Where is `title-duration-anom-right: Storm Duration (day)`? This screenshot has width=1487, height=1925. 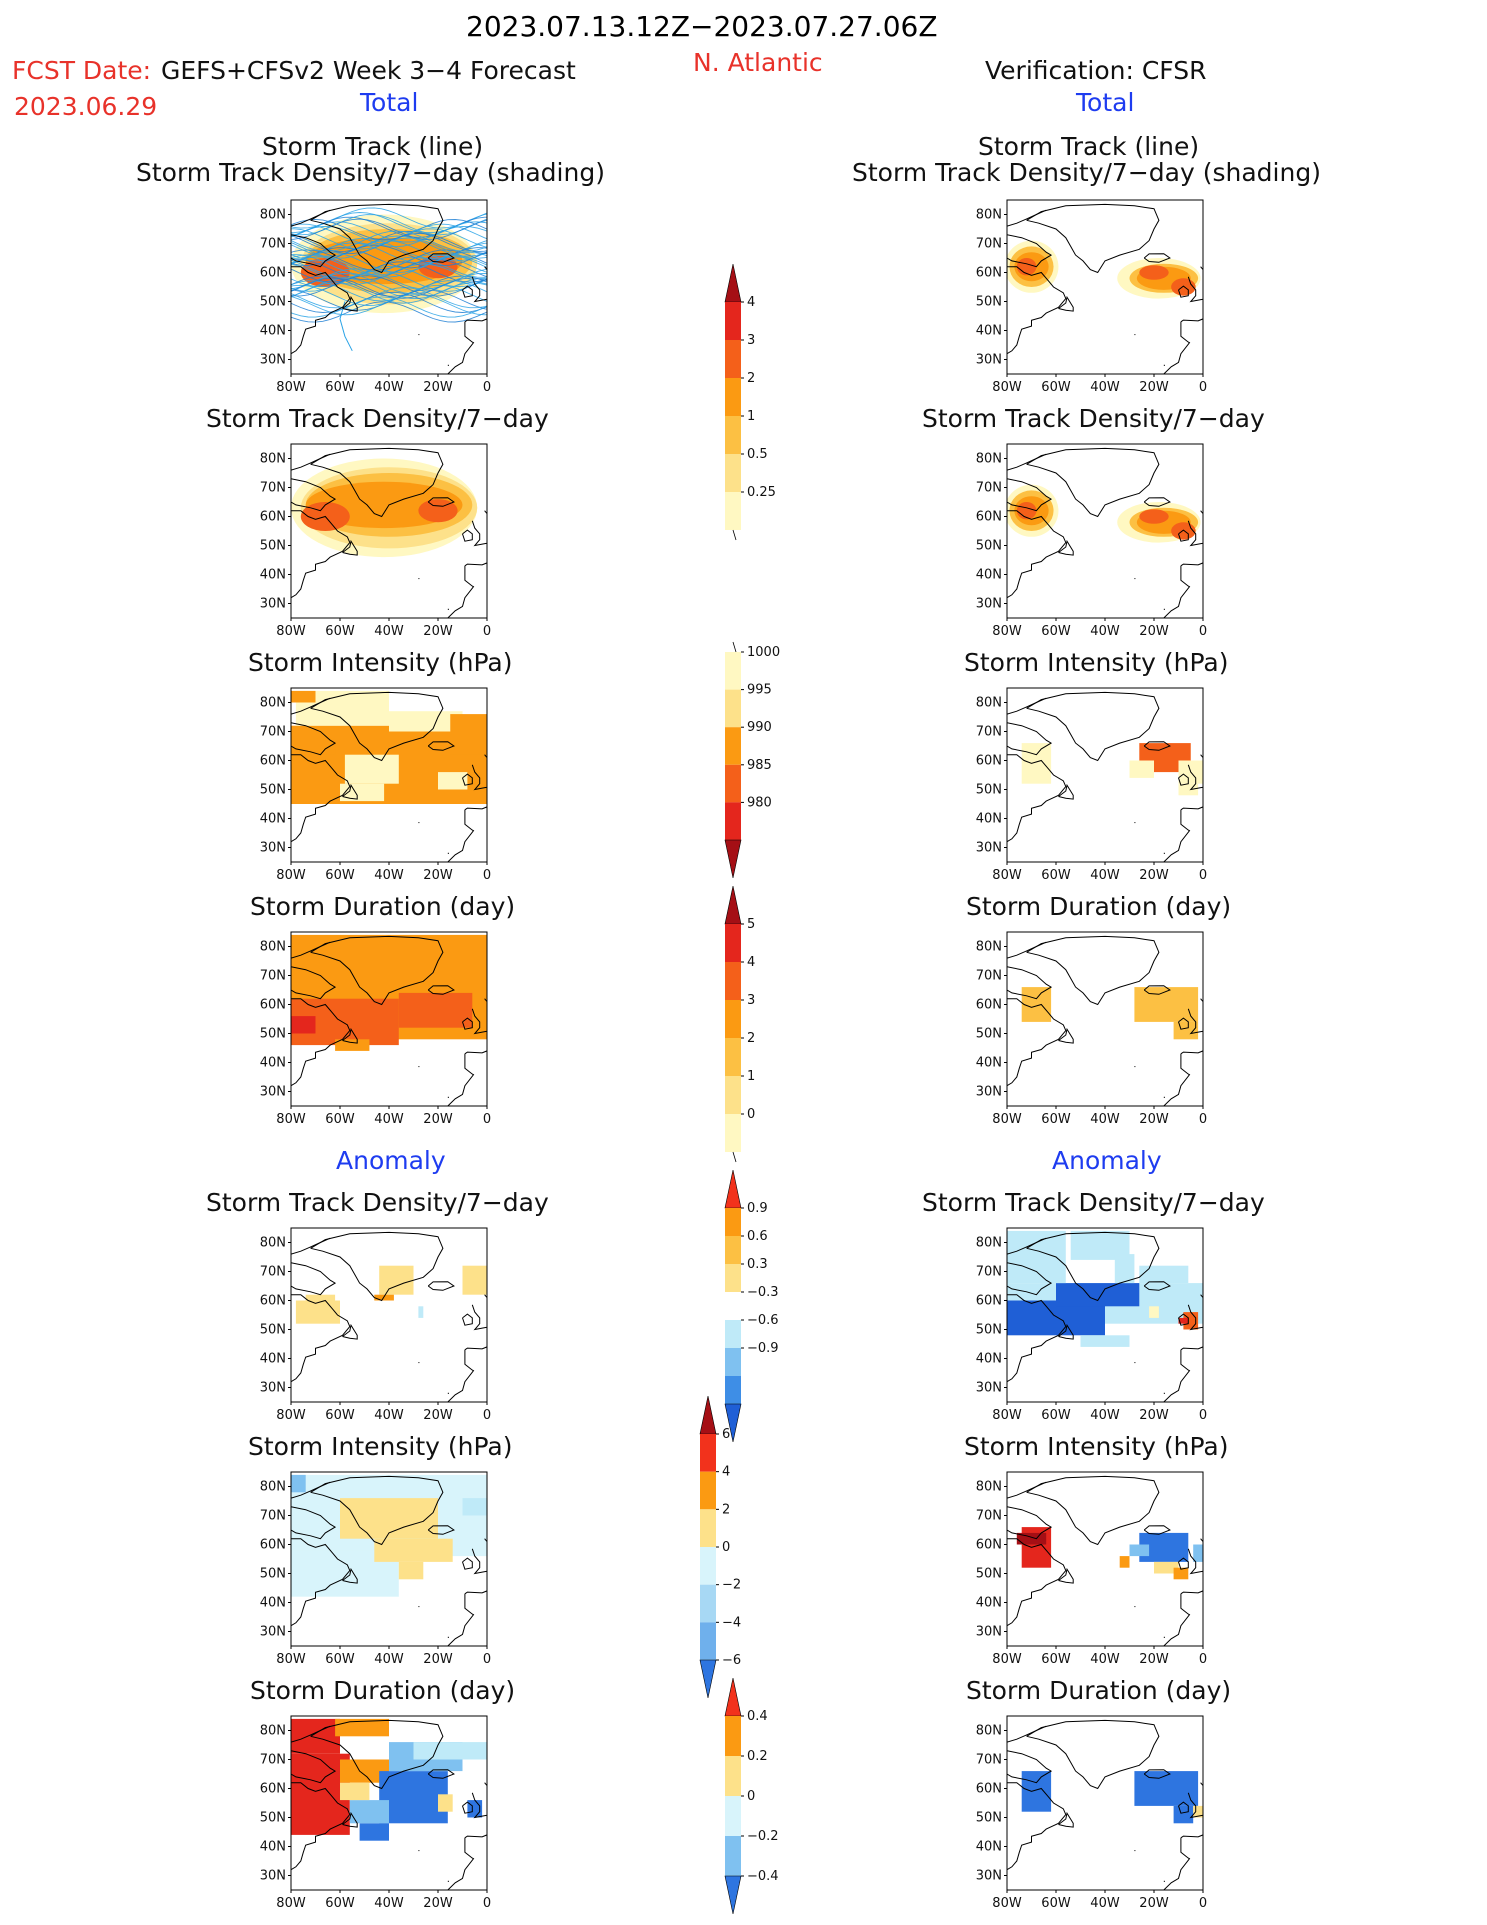
title-duration-anom-right: Storm Duration (day) is located at coordinates (1099, 1690).